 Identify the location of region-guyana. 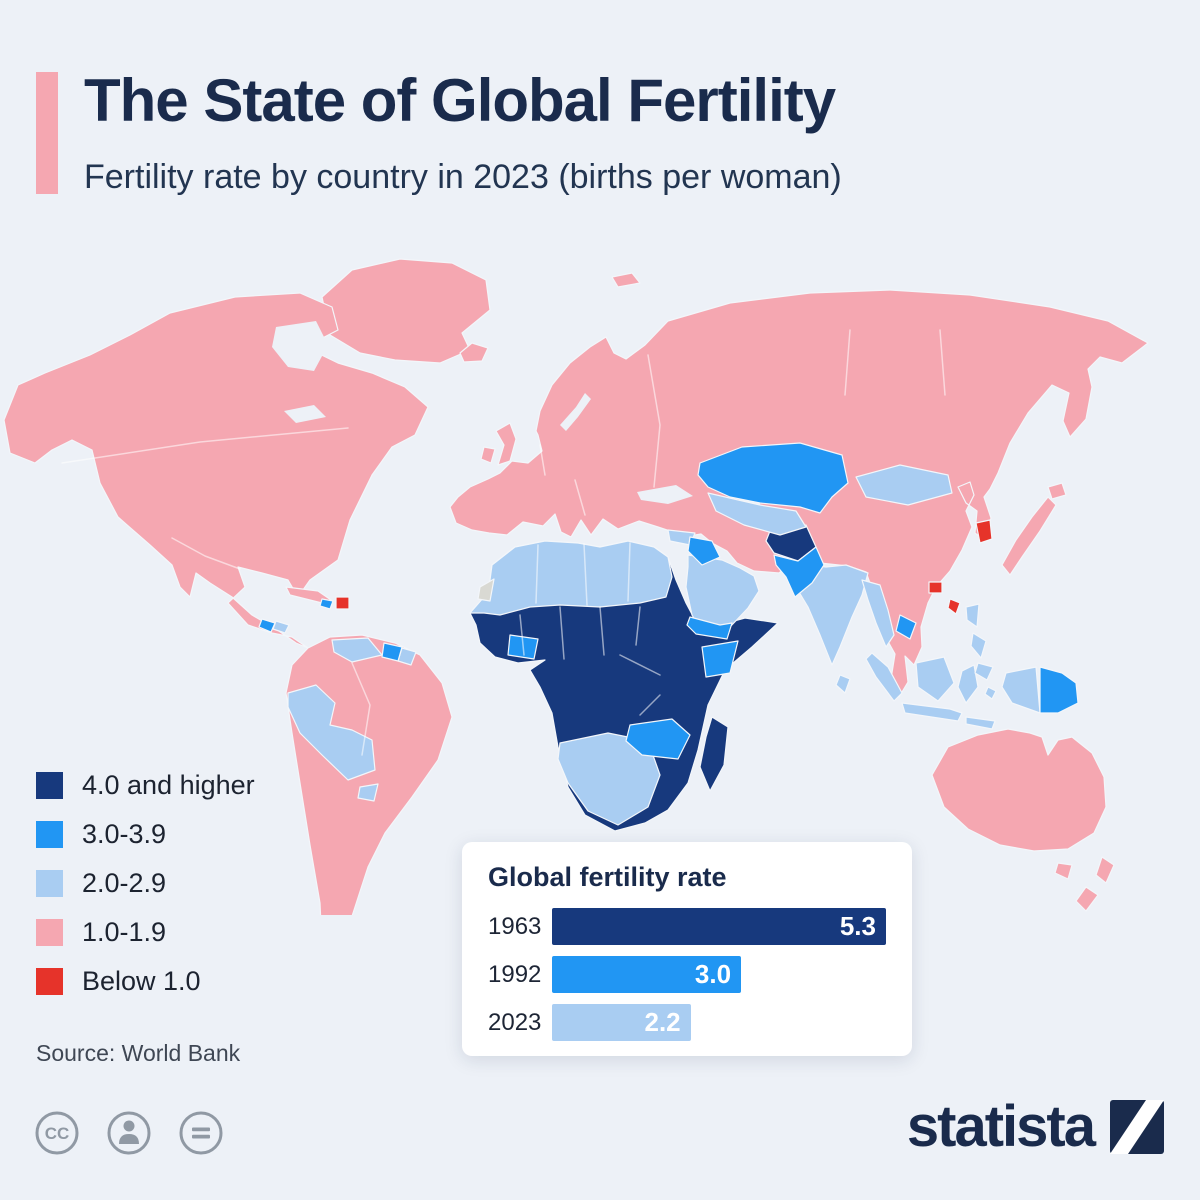
(392, 652).